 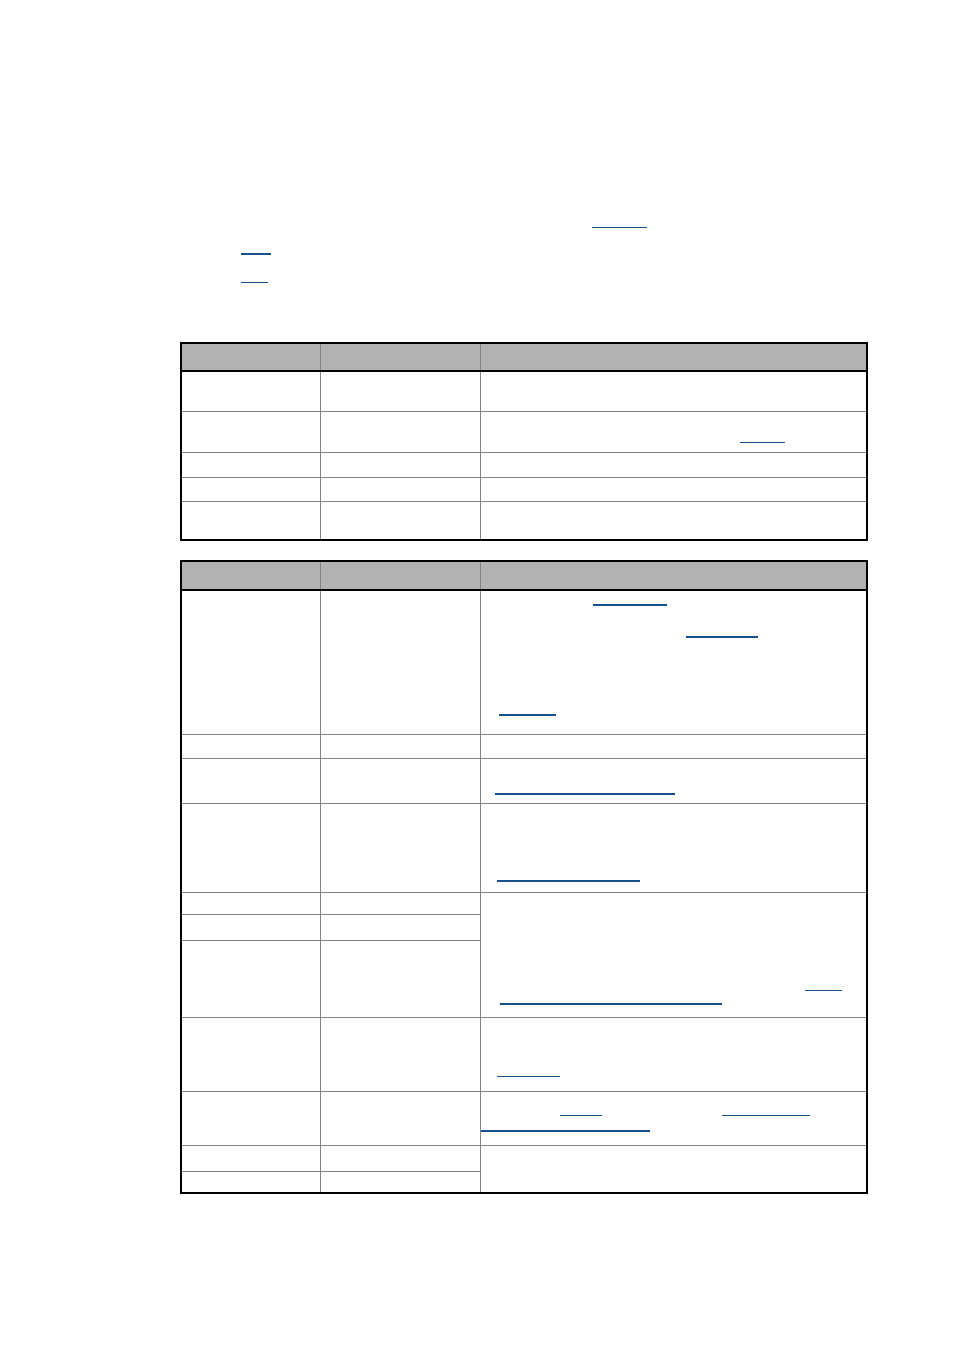 I want to click on table-1-cell-r3-c3, so click(x=674, y=465).